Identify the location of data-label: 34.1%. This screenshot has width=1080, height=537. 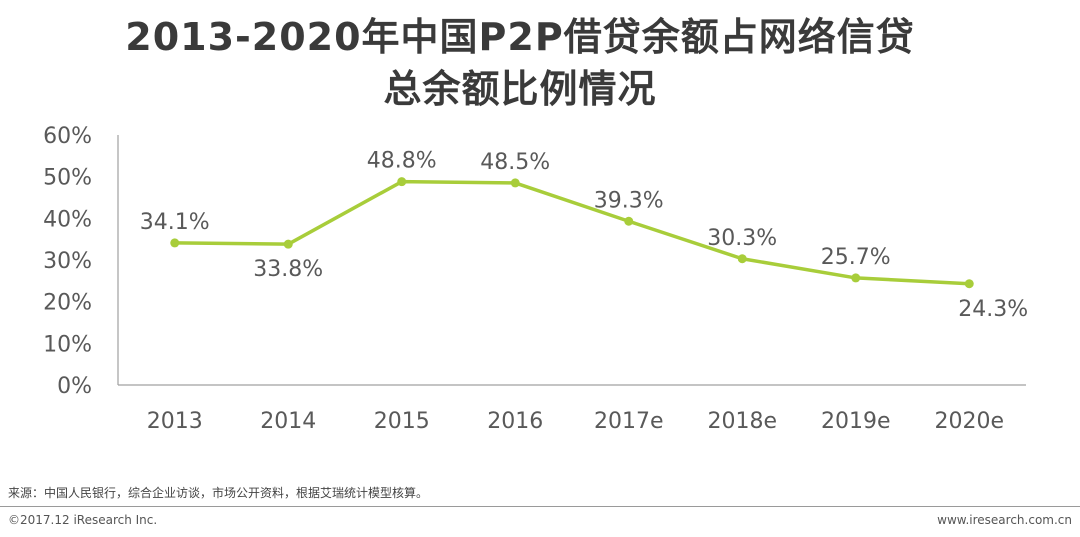
(175, 222).